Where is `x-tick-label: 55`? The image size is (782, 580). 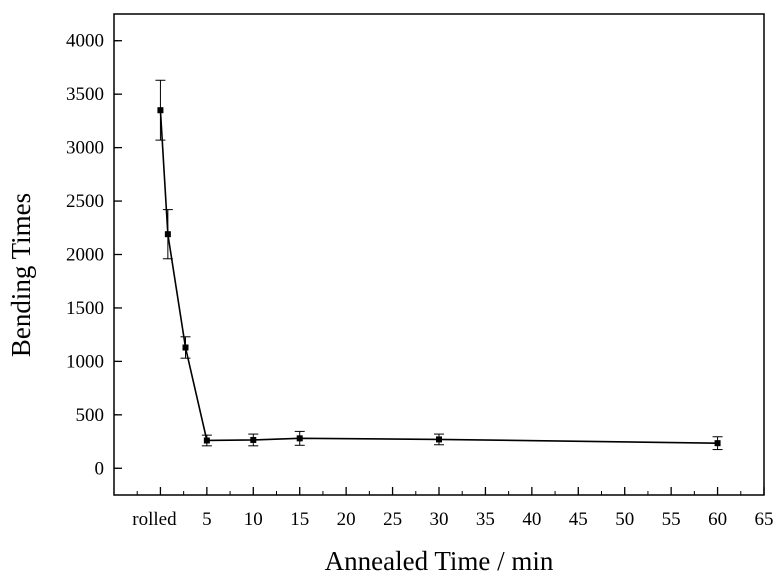
x-tick-label: 55 is located at coordinates (671, 519).